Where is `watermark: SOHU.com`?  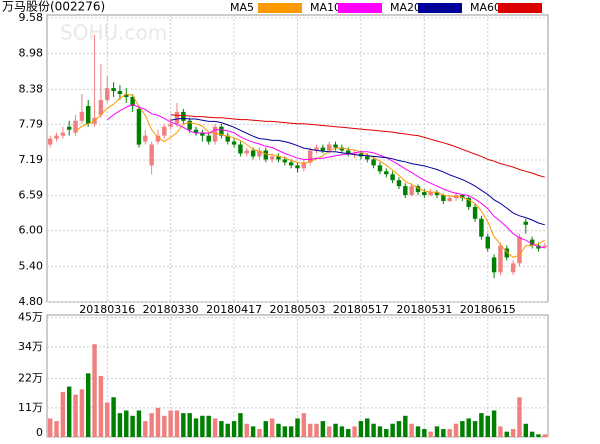 watermark: SOHU.com is located at coordinates (113, 33).